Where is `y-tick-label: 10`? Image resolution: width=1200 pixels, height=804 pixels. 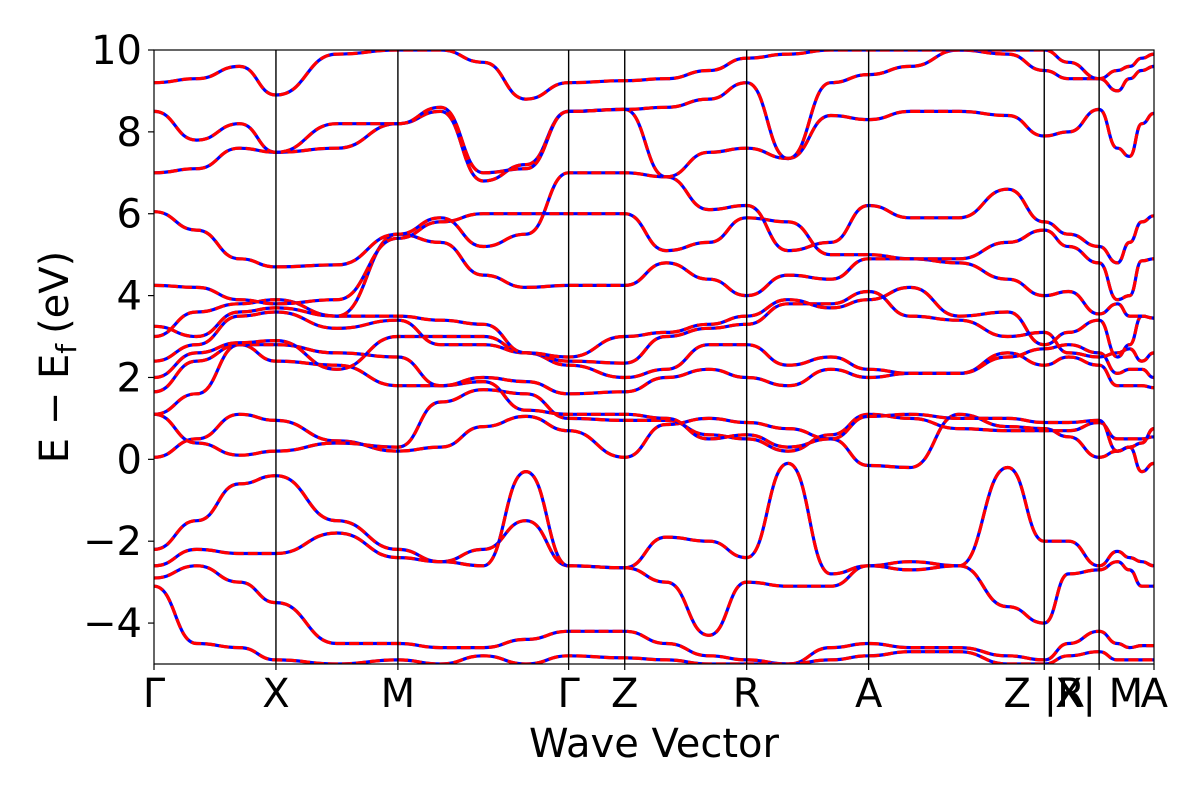
y-tick-label: 10 is located at coordinates (116, 51).